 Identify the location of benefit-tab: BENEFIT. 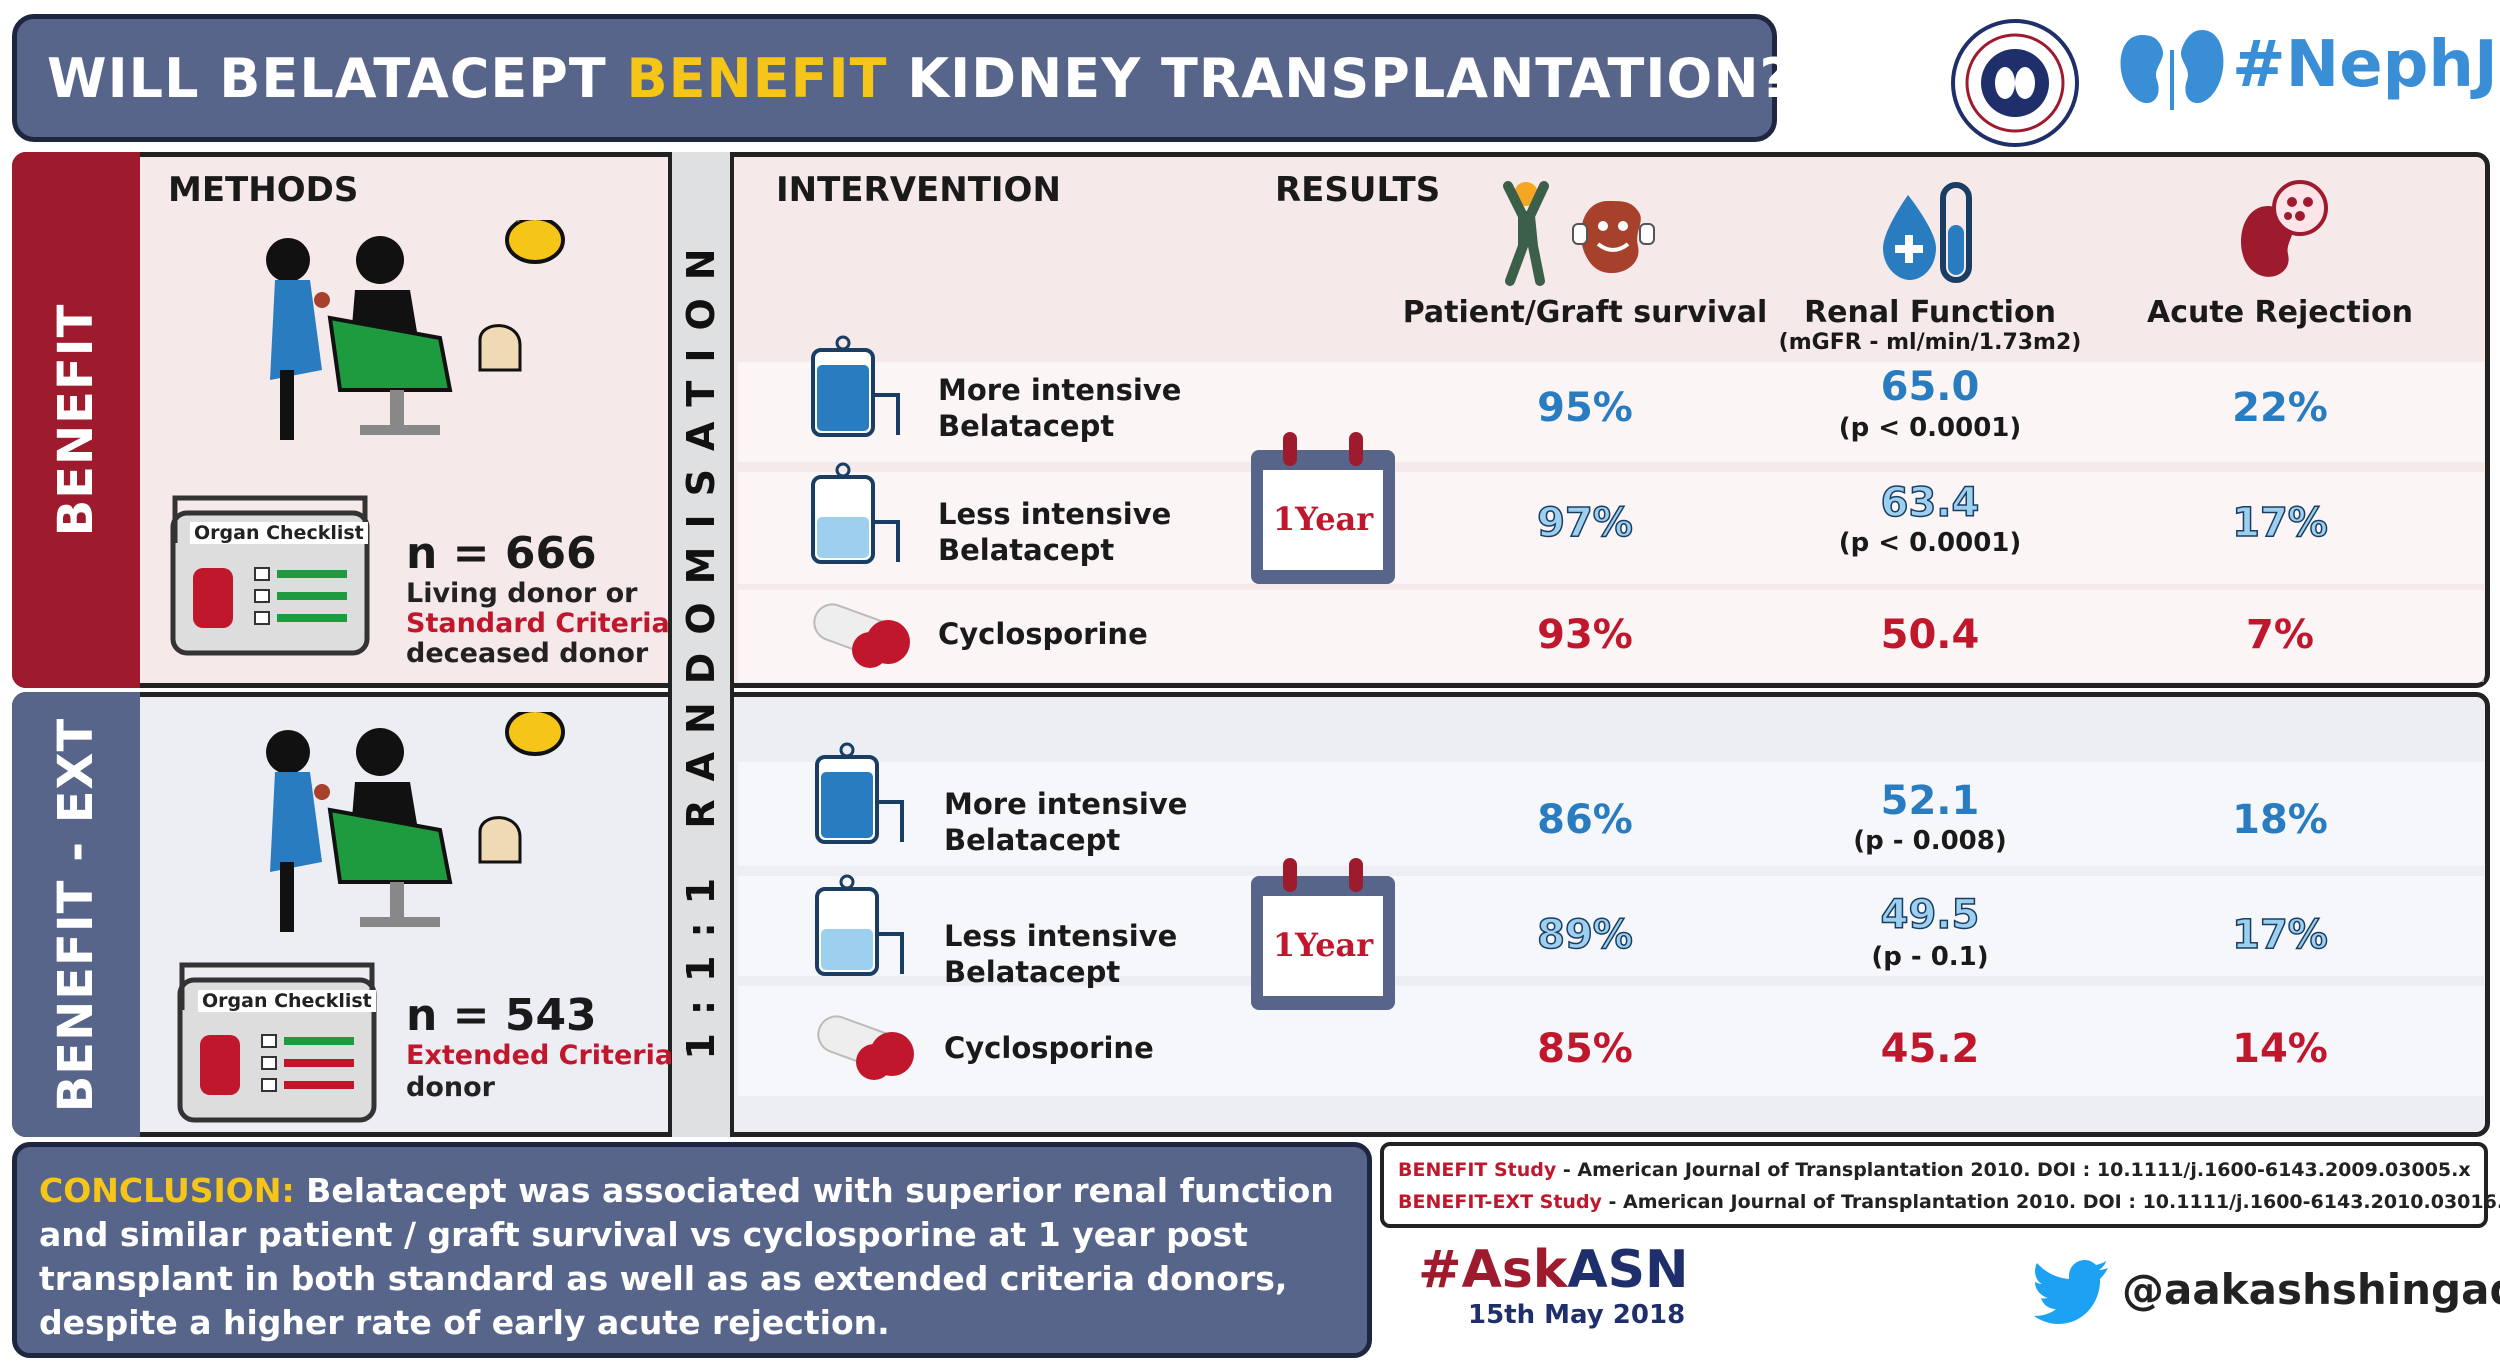
(76, 420).